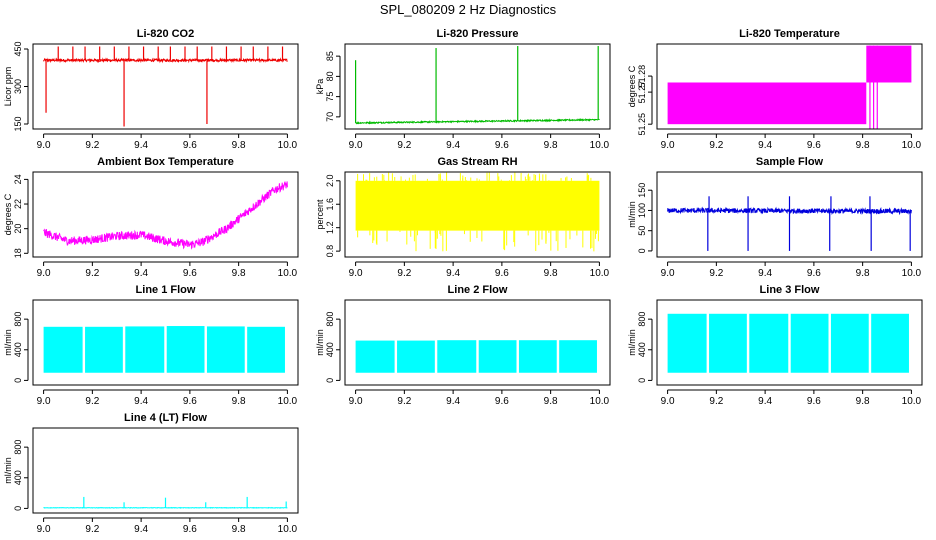 This screenshot has width=936, height=540. I want to click on y-tick-label: 450, so click(18, 48).